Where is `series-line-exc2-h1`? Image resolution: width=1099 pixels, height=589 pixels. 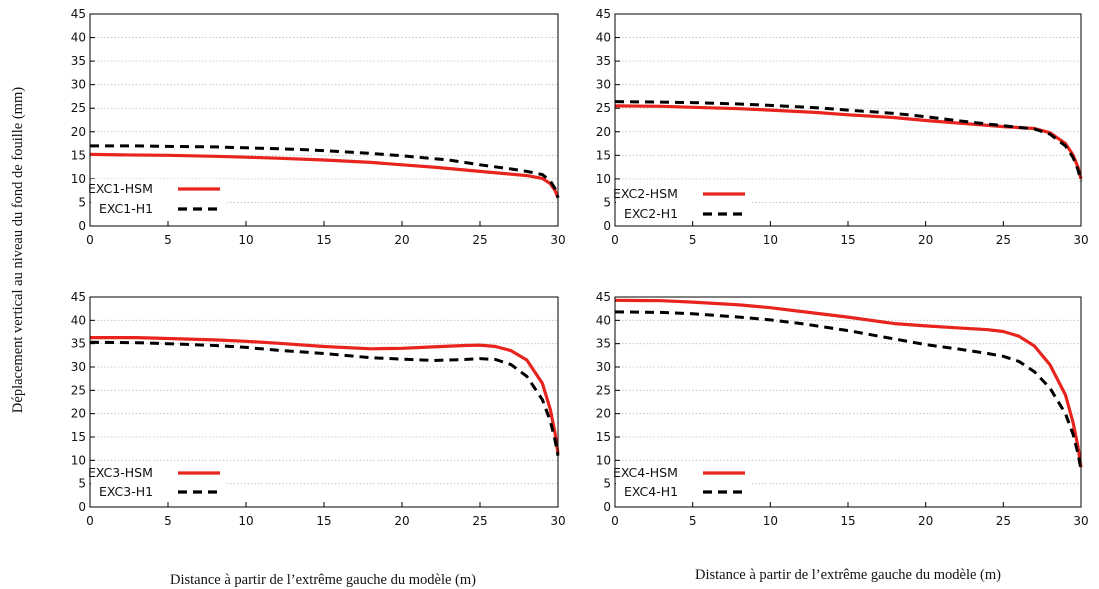 series-line-exc2-h1 is located at coordinates (848, 141).